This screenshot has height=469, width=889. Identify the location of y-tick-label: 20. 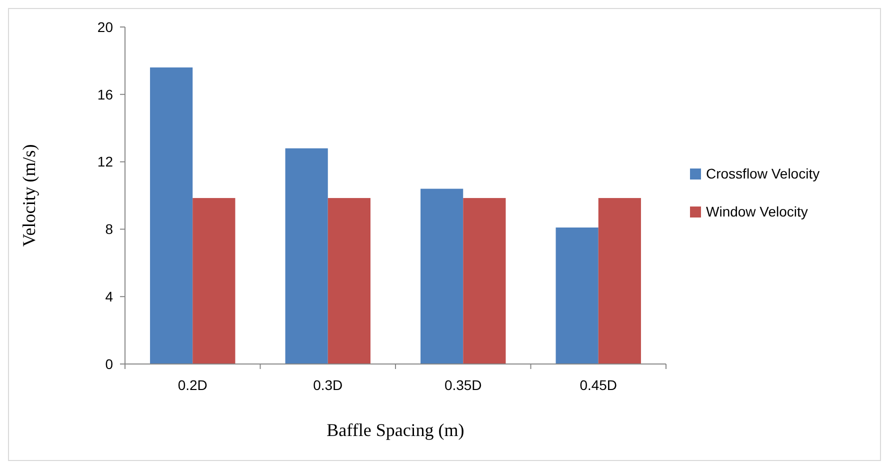
(105, 26).